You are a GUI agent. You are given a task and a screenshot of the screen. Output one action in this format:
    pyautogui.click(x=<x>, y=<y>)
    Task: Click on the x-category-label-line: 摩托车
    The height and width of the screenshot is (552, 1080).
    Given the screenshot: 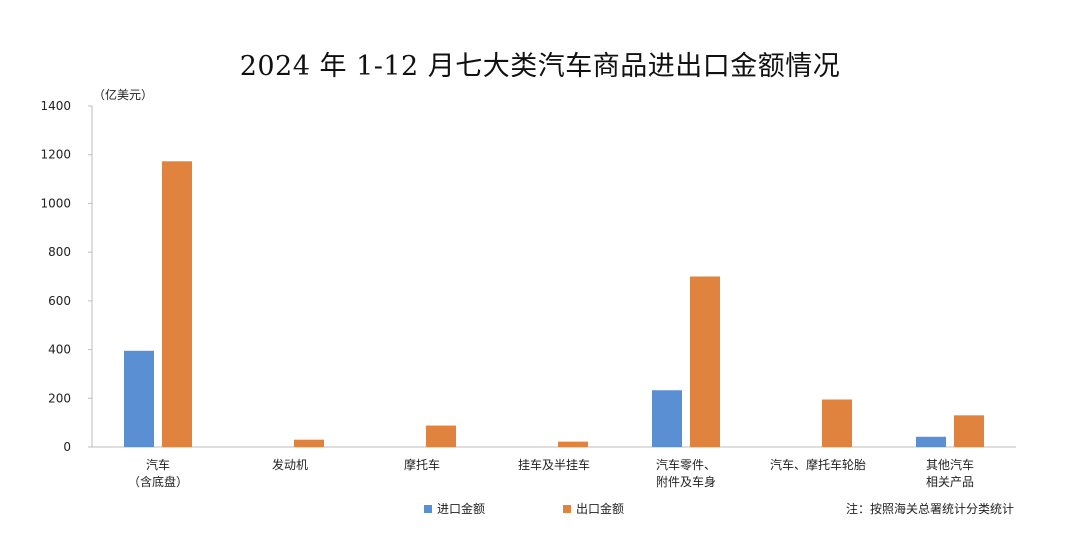 What is the action you would take?
    pyautogui.click(x=422, y=464)
    